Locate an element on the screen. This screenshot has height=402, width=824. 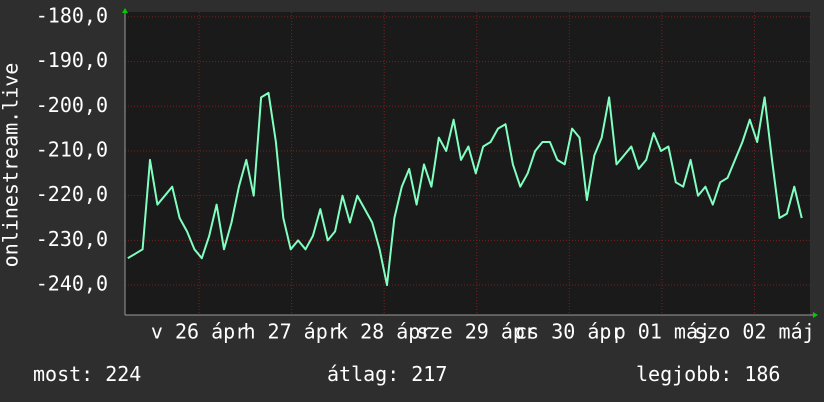
y-tick-label: -190,0 is located at coordinates (72, 60).